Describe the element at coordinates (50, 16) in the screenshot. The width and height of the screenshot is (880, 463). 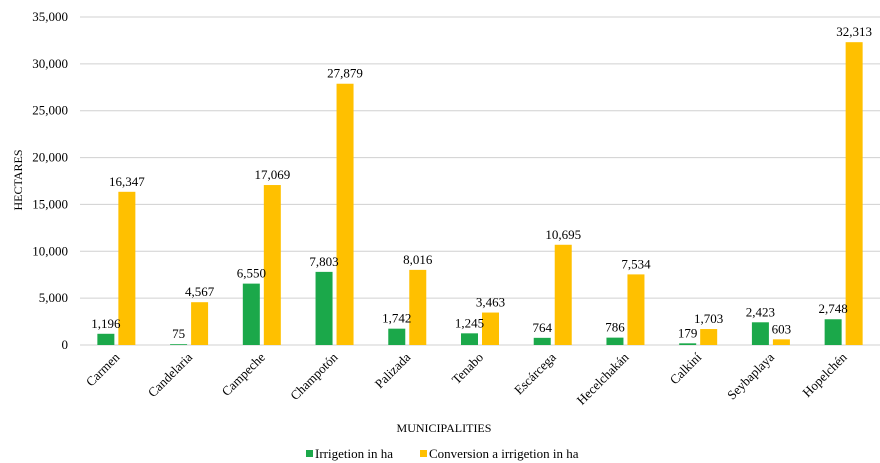
I see `y-tick-label: 35,000` at that location.